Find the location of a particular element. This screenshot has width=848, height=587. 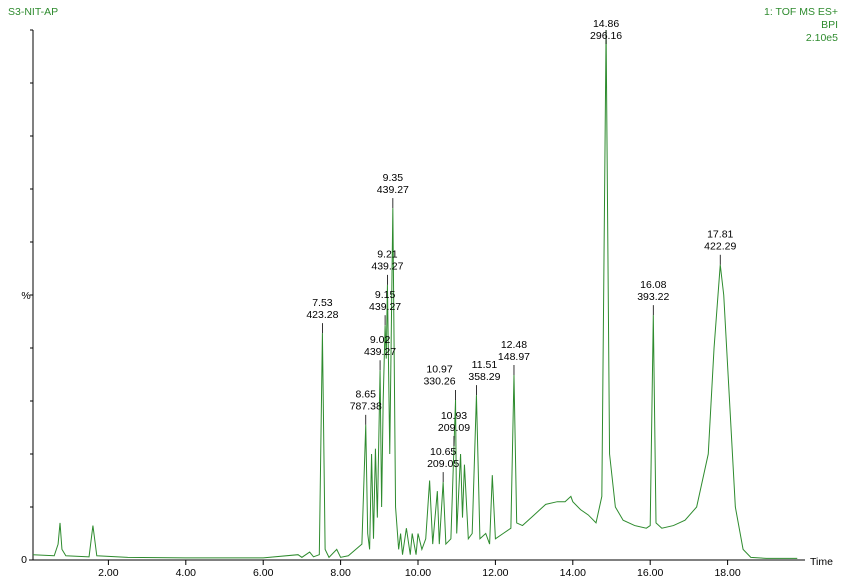

peak-time-label: 10.97 is located at coordinates (439, 370).